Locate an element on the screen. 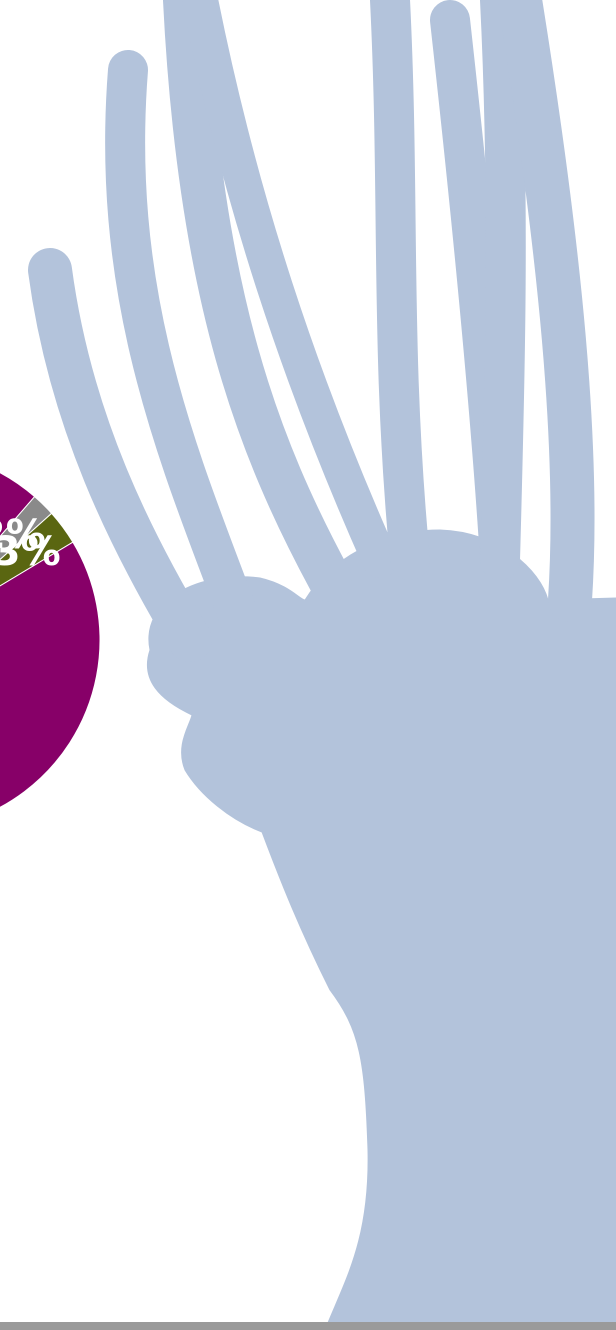 Image resolution: width=616 pixels, height=1330 pixels. pie: 25%2%3%70% is located at coordinates (50, 640).